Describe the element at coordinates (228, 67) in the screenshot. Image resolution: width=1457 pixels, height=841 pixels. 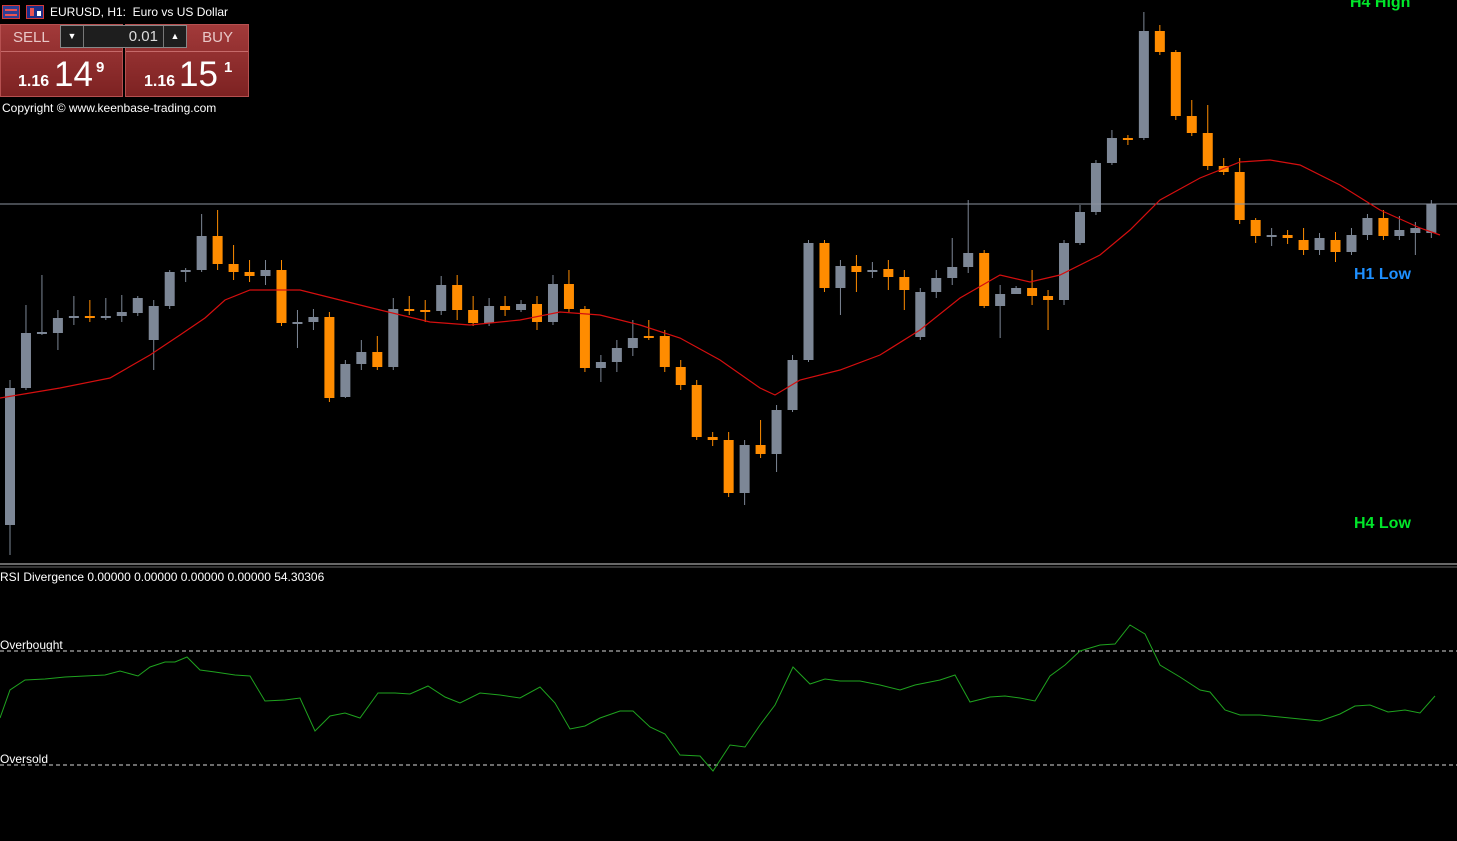
I see `buy-price-fraction: 1` at that location.